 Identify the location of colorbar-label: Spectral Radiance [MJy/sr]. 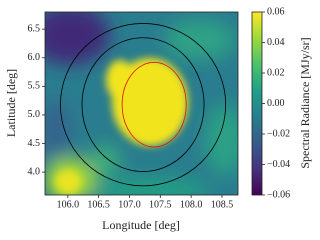
(305, 102).